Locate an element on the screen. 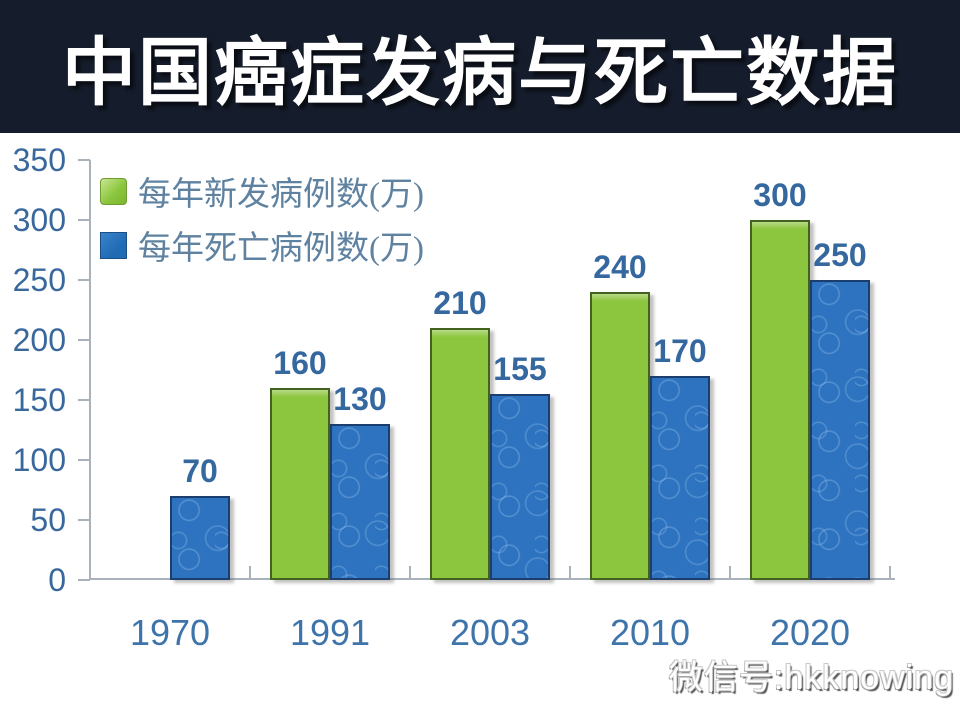 Image resolution: width=960 pixels, height=720 pixels. bar-value-label: 300 is located at coordinates (780, 195).